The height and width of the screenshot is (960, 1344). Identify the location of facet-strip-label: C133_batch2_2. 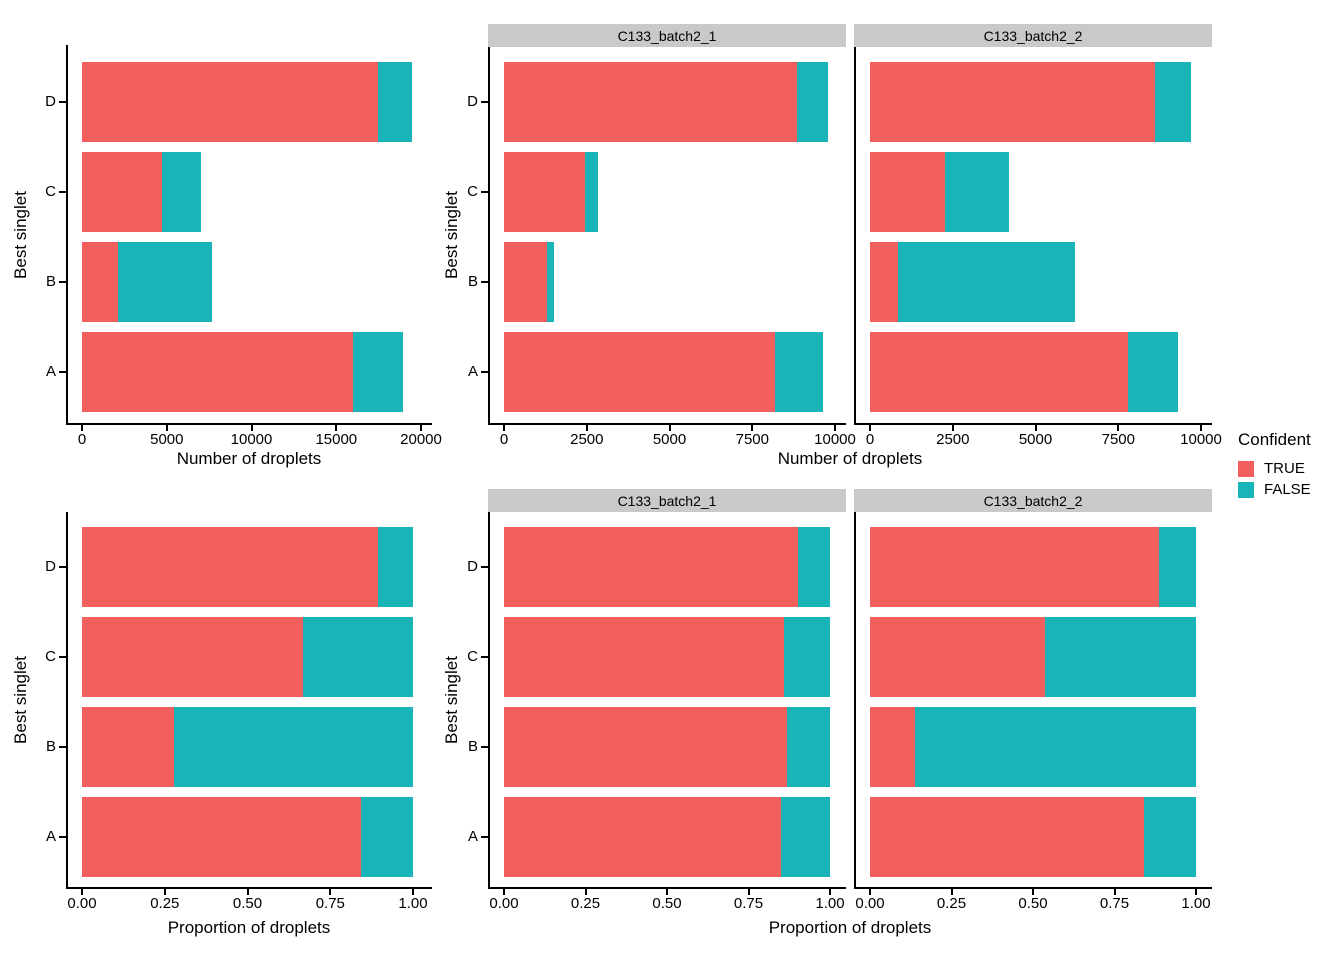
(1033, 35).